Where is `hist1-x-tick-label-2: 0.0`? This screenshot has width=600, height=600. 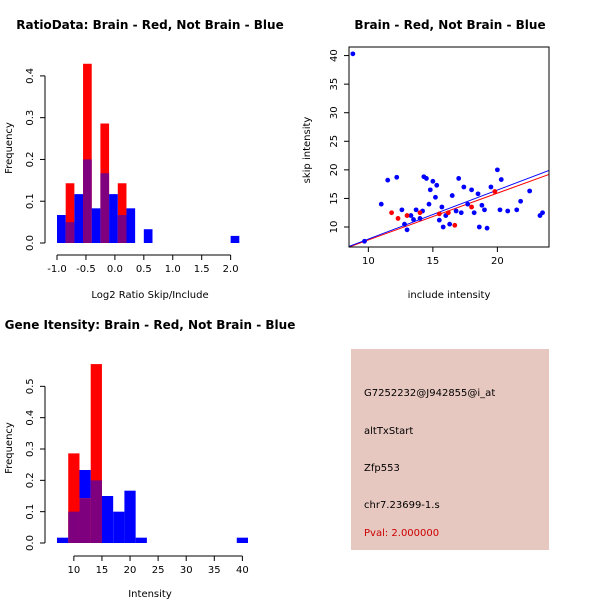
hist1-x-tick-label-2: 0.0 is located at coordinates (115, 269).